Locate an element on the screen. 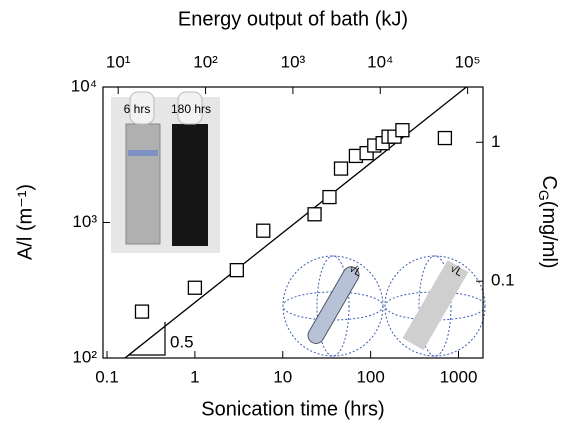  sphere-diagram is located at coordinates (384, 306).